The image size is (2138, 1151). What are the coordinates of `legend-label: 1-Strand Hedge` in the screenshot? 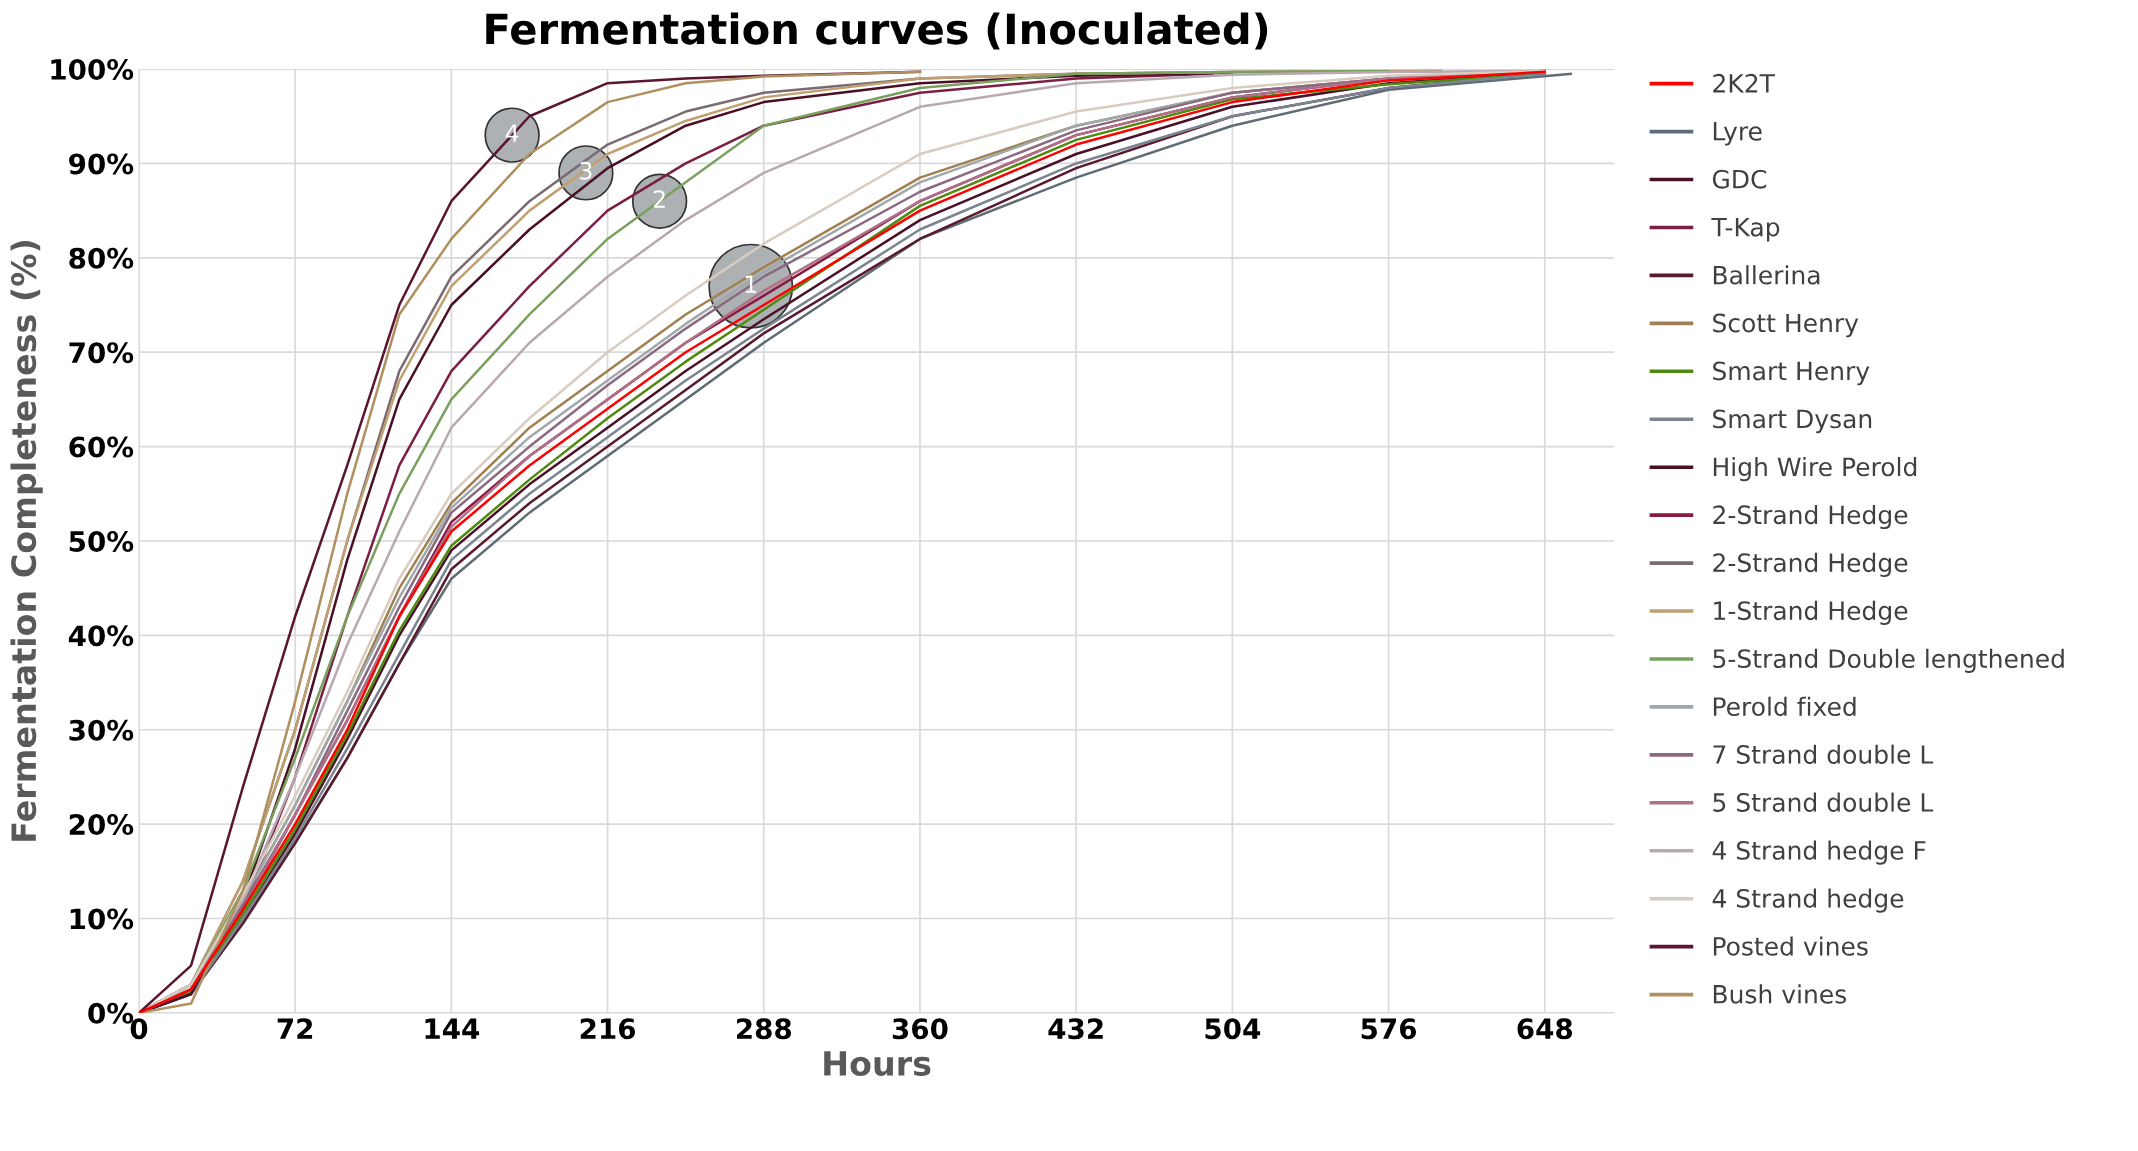 It's located at (1811, 612).